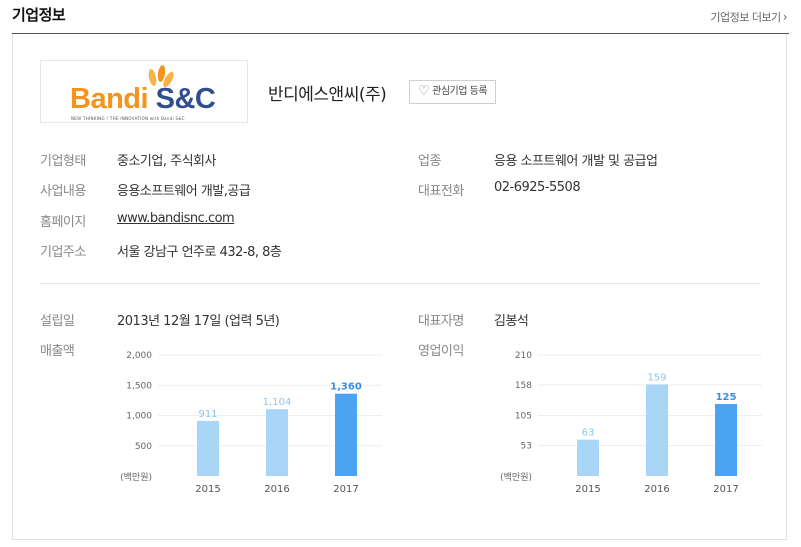  Describe the element at coordinates (345, 489) in the screenshot. I see `sales-category-label: 2017` at that location.